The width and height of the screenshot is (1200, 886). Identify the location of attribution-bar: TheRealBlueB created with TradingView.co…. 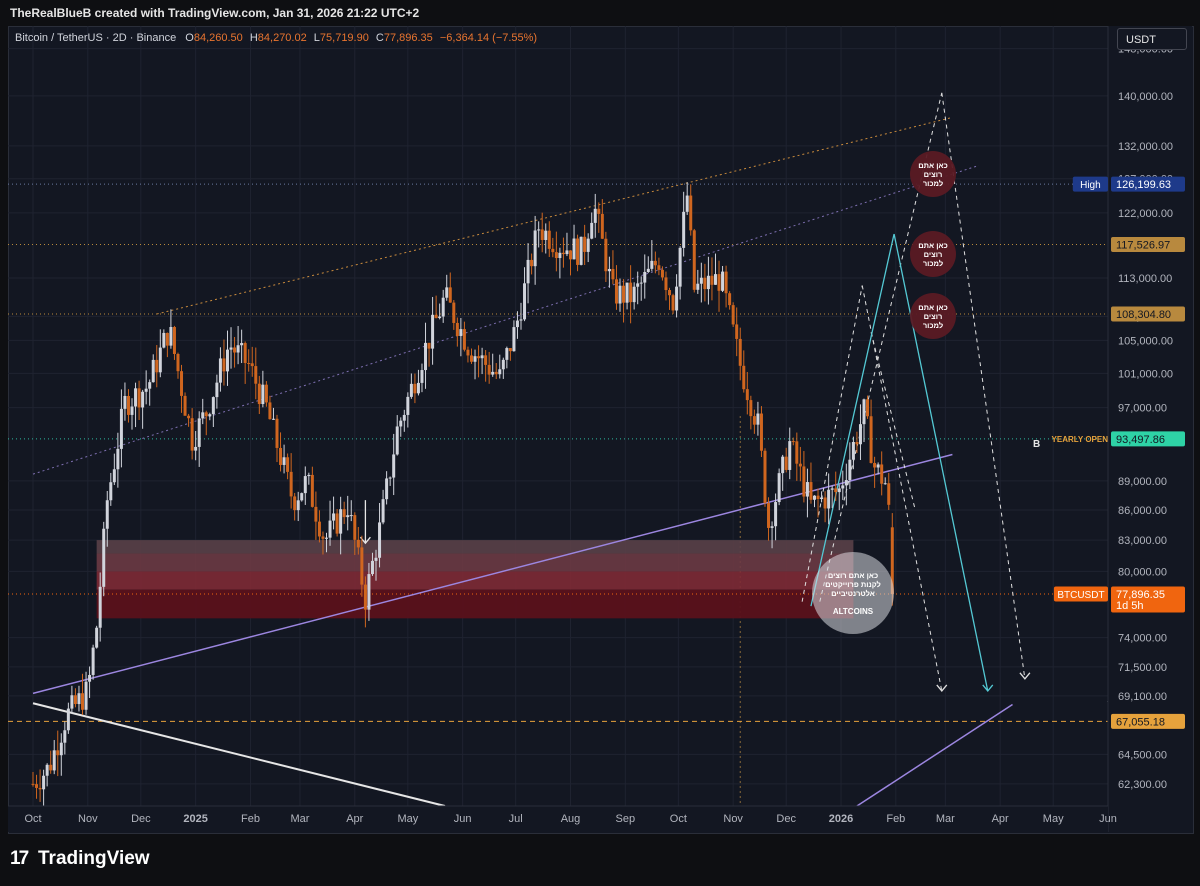
(600, 13).